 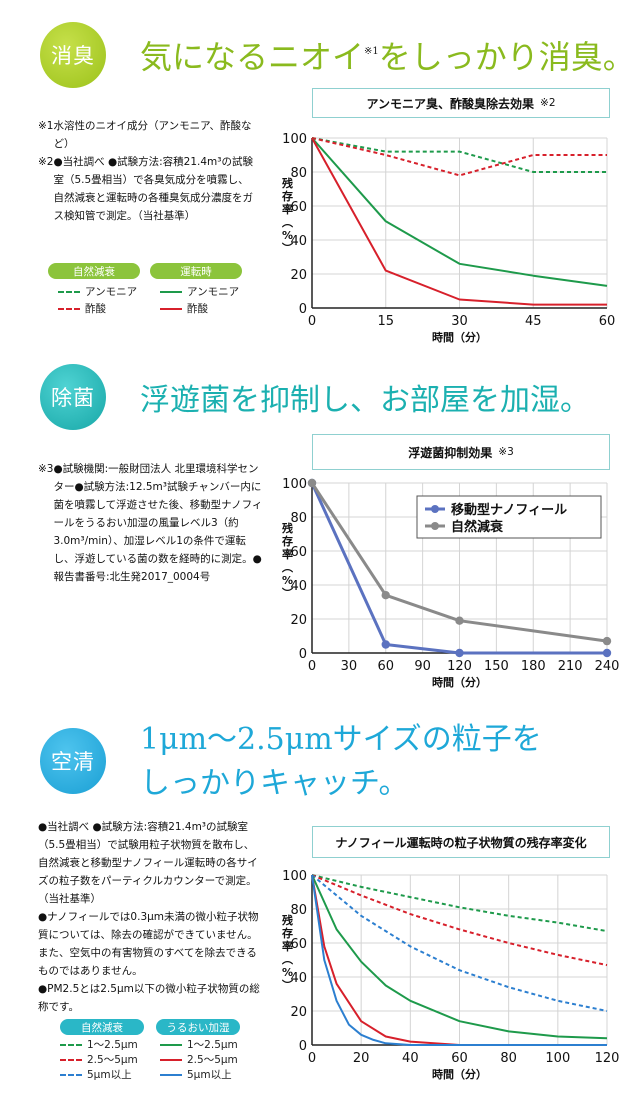 I want to click on x-tick-label: 240, so click(x=607, y=666).